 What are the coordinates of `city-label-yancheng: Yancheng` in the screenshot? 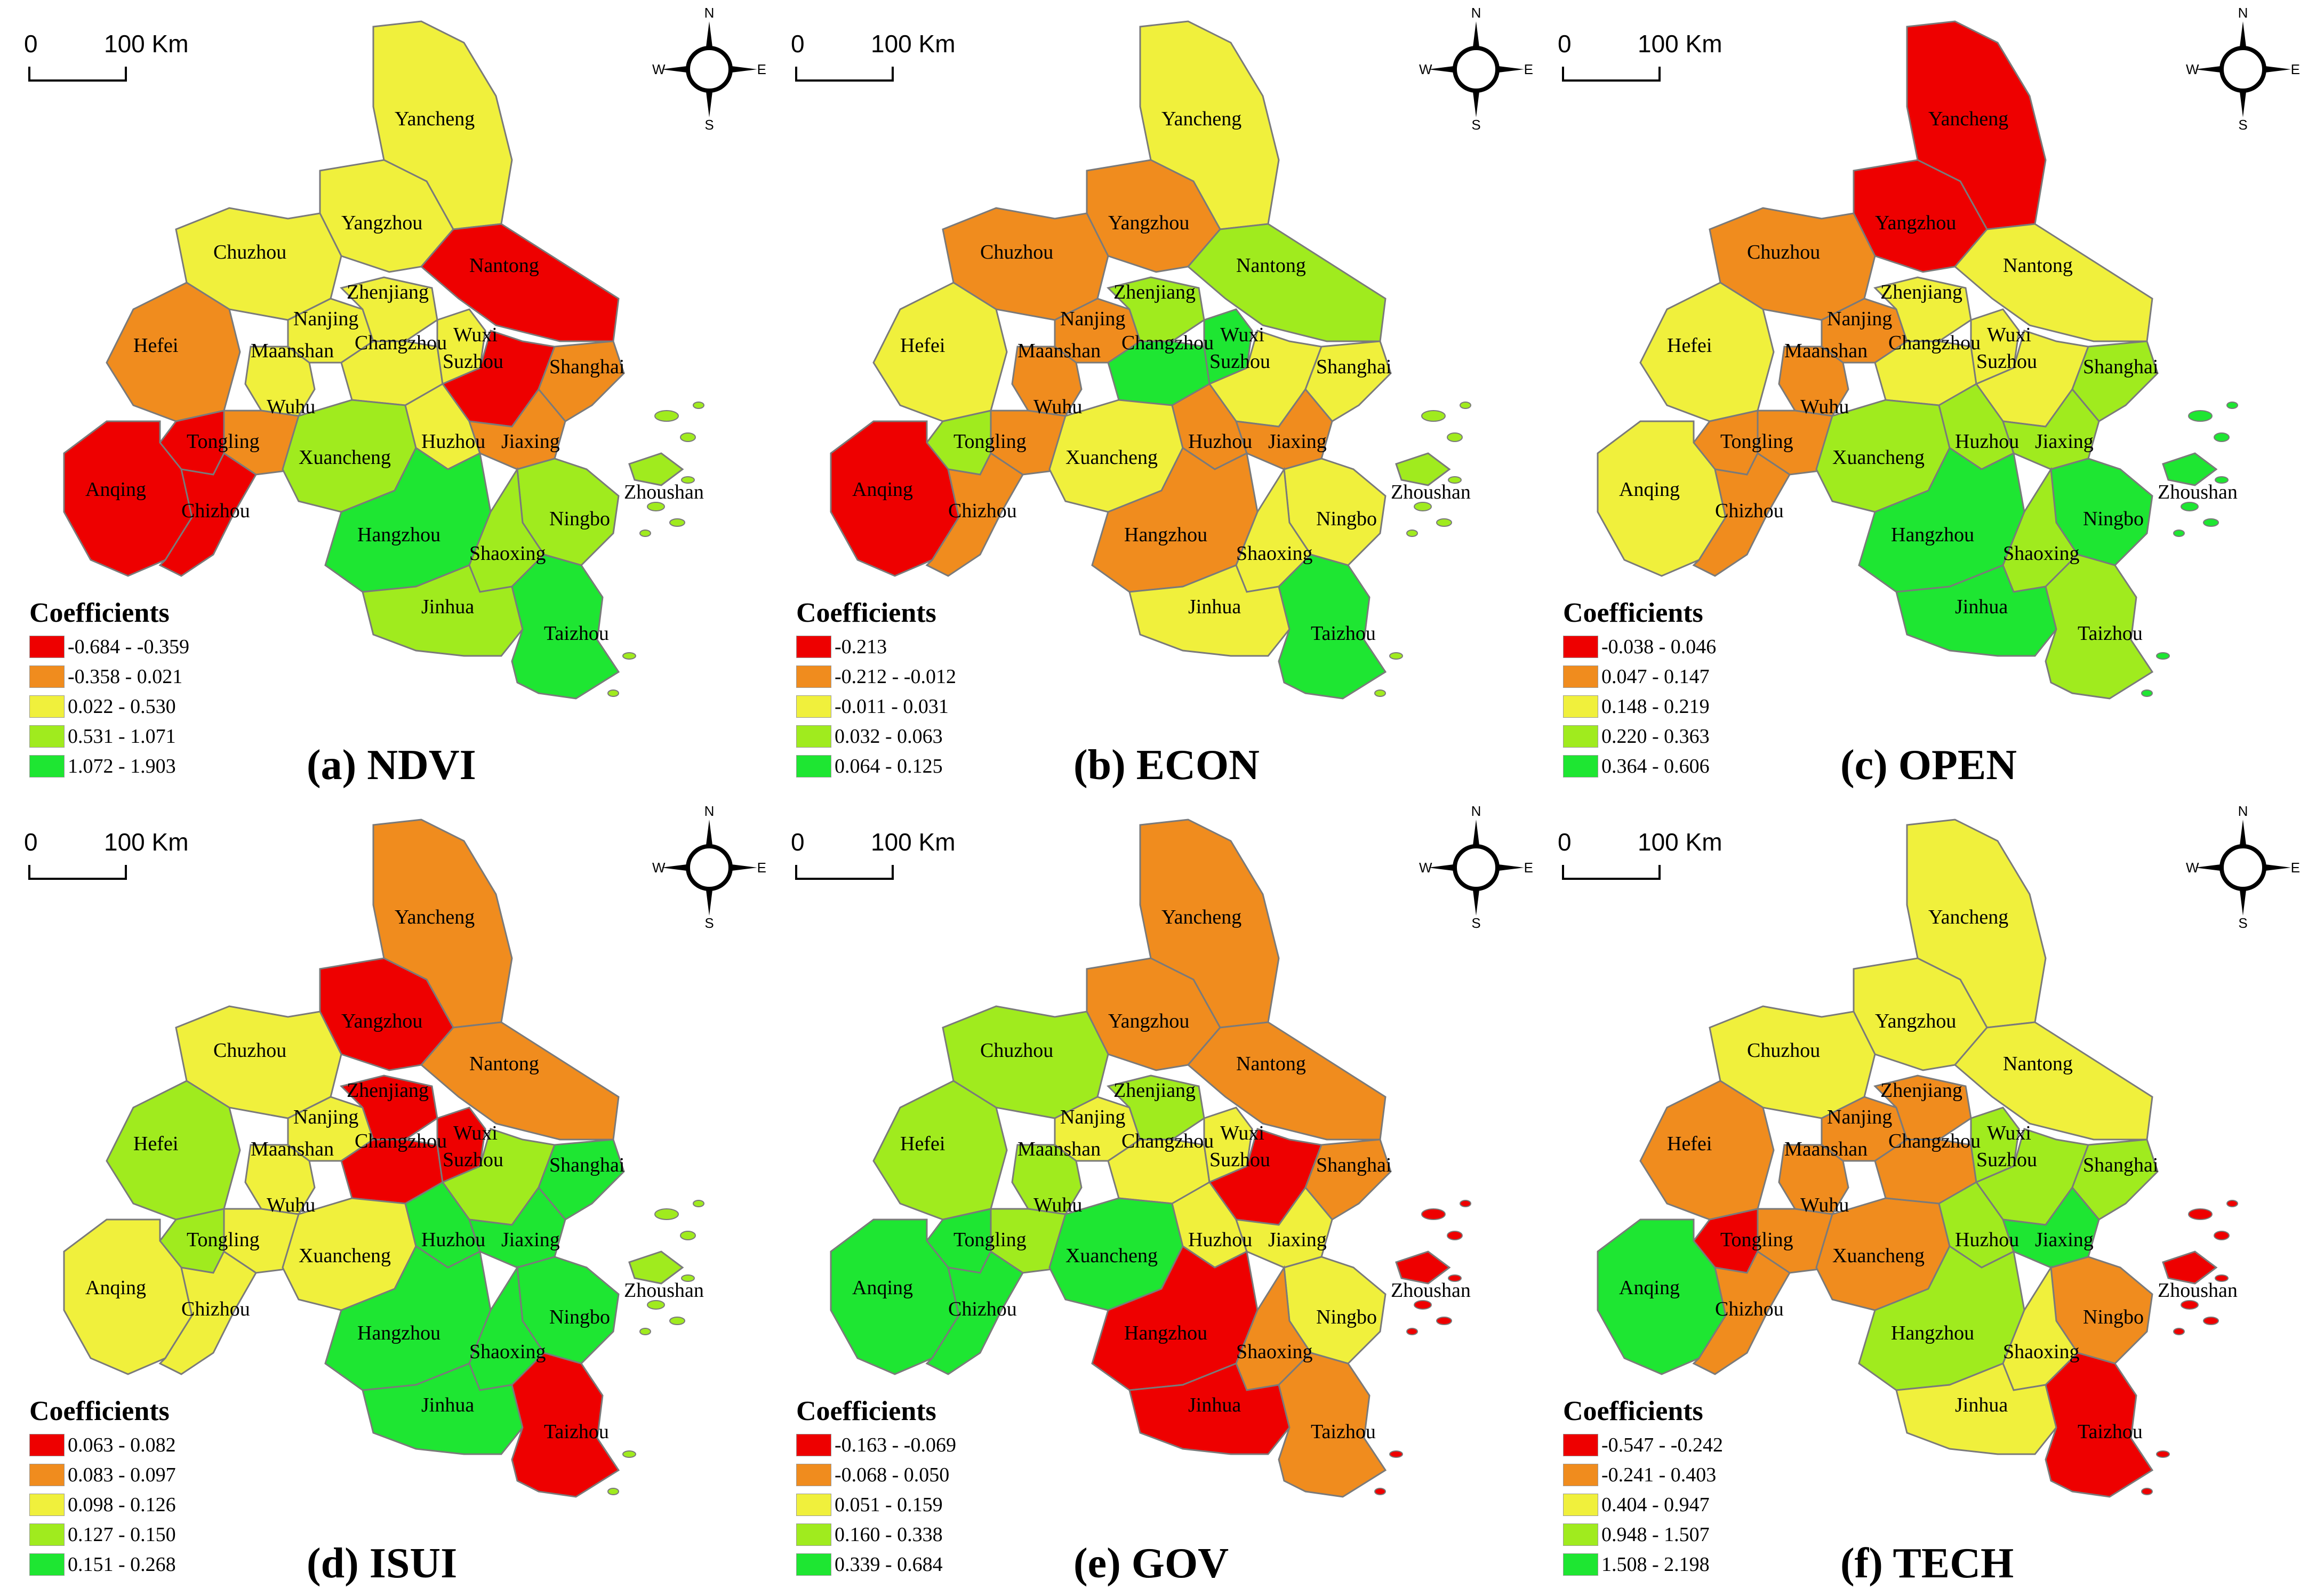 It's located at (1201, 917).